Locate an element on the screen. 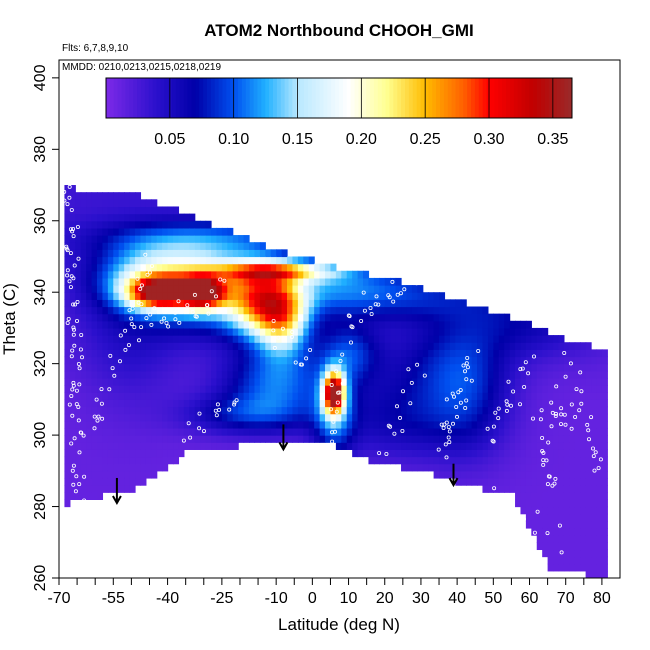 This screenshot has height=650, width=650. arrow-head is located at coordinates (117, 500).